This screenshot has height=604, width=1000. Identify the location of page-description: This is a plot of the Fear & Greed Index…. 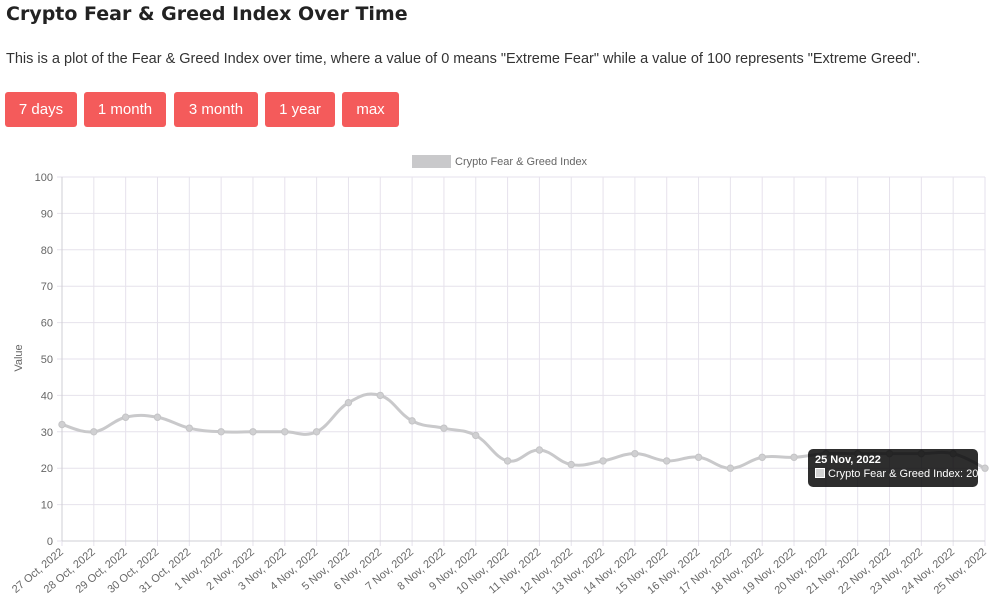
(463, 59).